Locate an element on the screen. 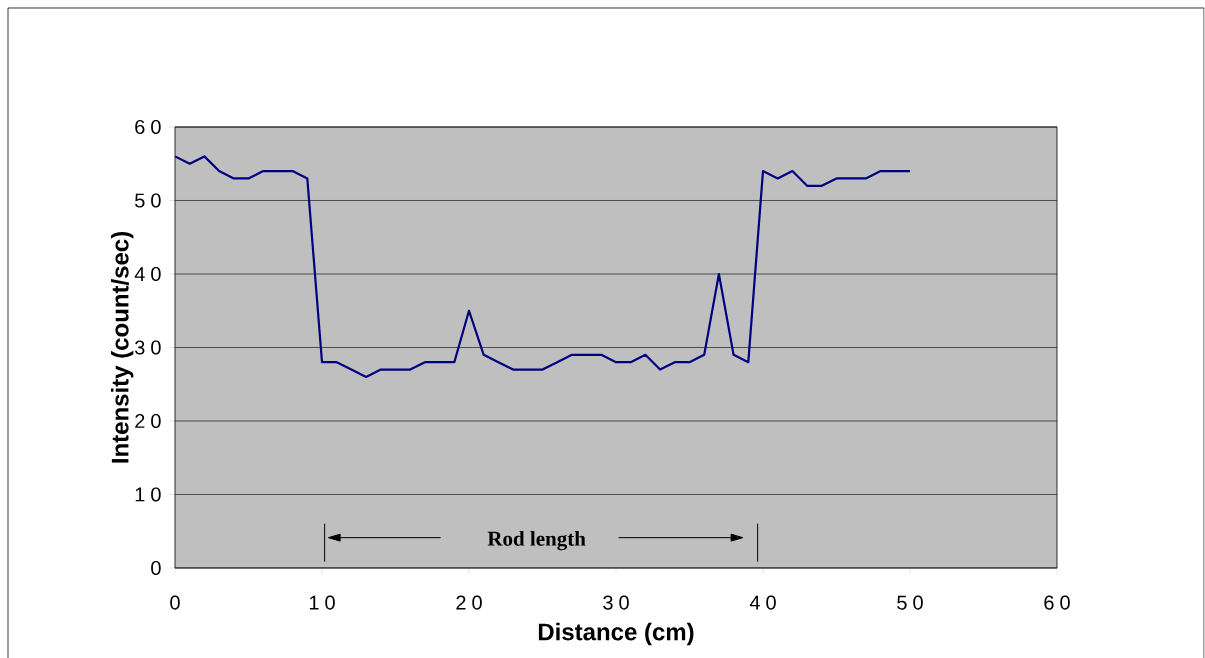 The height and width of the screenshot is (658, 1205). y-tick-label: 5 0 is located at coordinates (148, 200).